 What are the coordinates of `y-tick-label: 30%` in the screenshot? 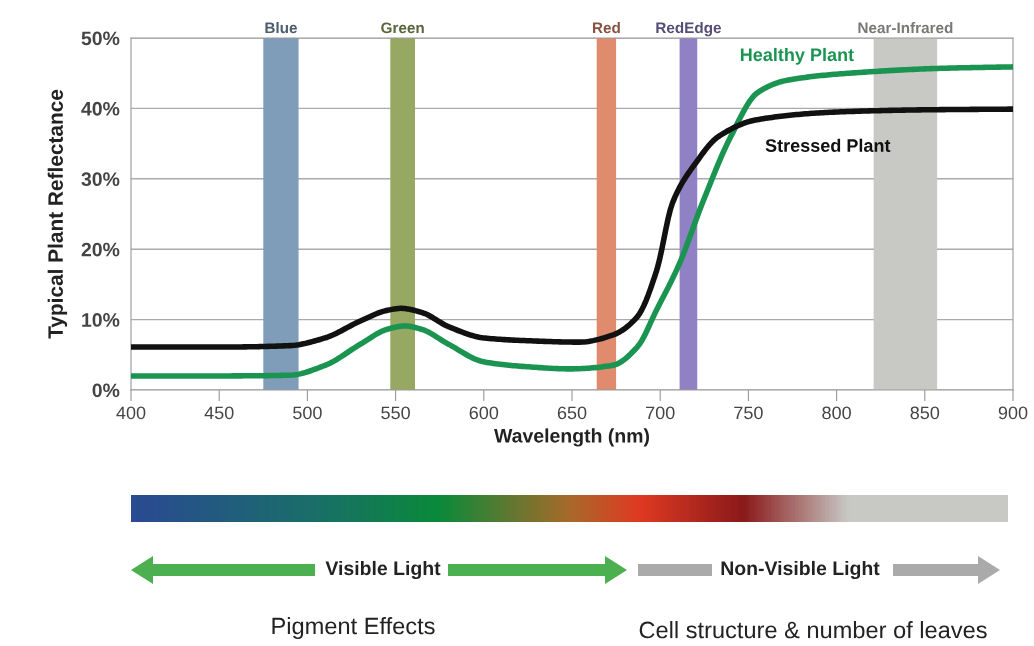 It's located at (100, 179).